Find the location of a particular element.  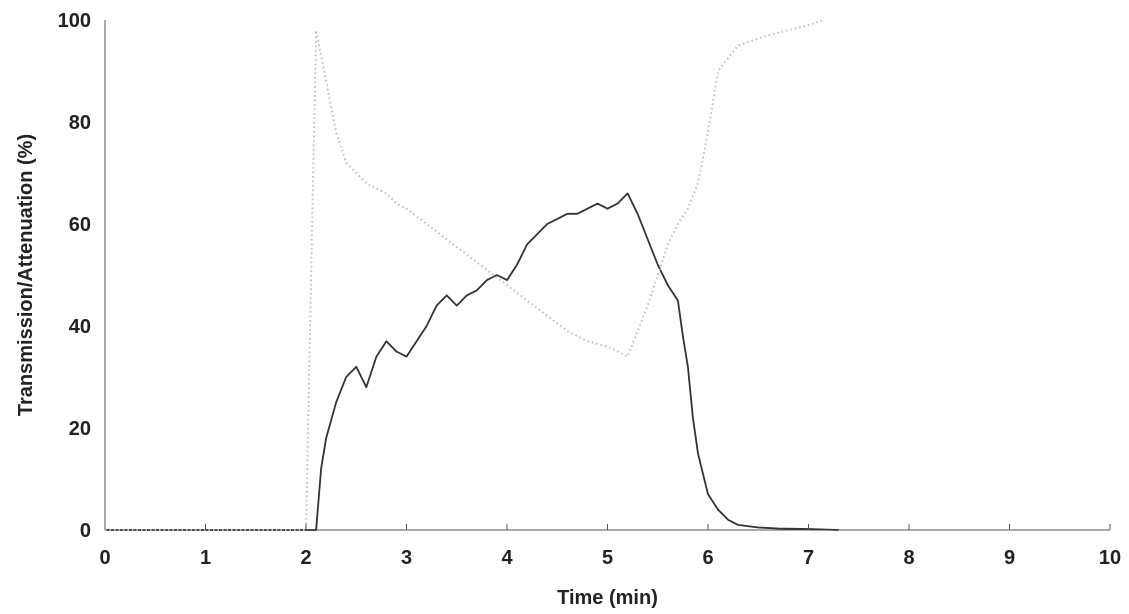

x-tick-label: 7 is located at coordinates (808, 558).